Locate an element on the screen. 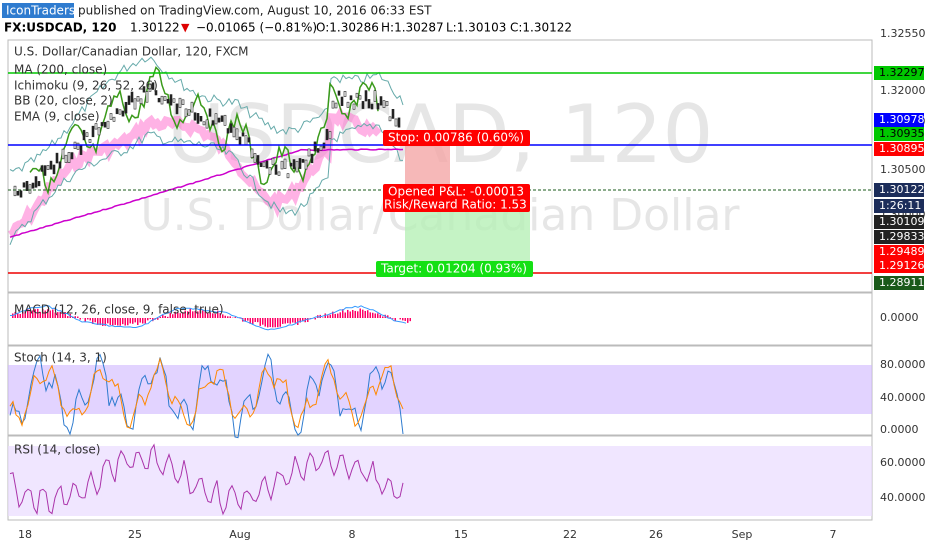 The height and width of the screenshot is (554, 932). publisher: IconTraders is located at coordinates (40, 11).